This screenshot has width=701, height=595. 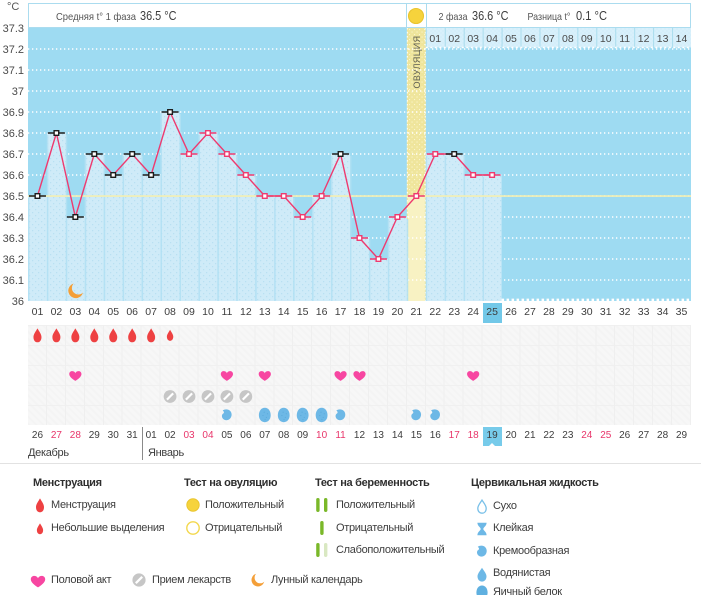 I want to click on svg-text: 02, so click(x=454, y=39).